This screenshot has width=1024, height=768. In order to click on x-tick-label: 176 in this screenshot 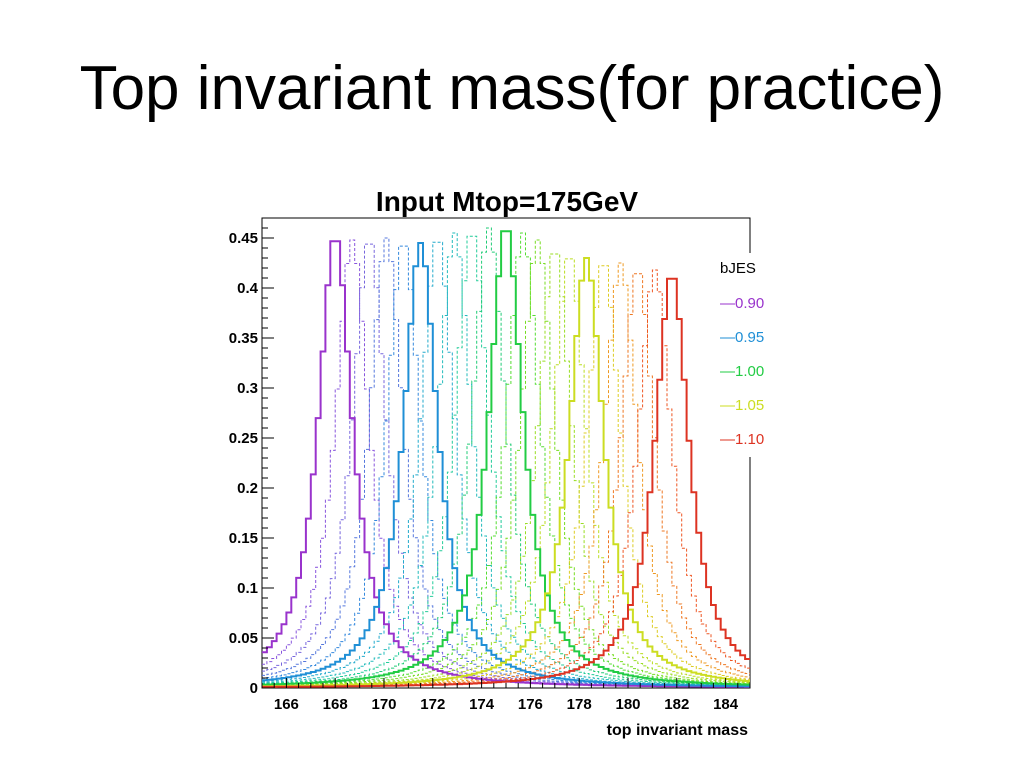, I will do `click(530, 704)`.